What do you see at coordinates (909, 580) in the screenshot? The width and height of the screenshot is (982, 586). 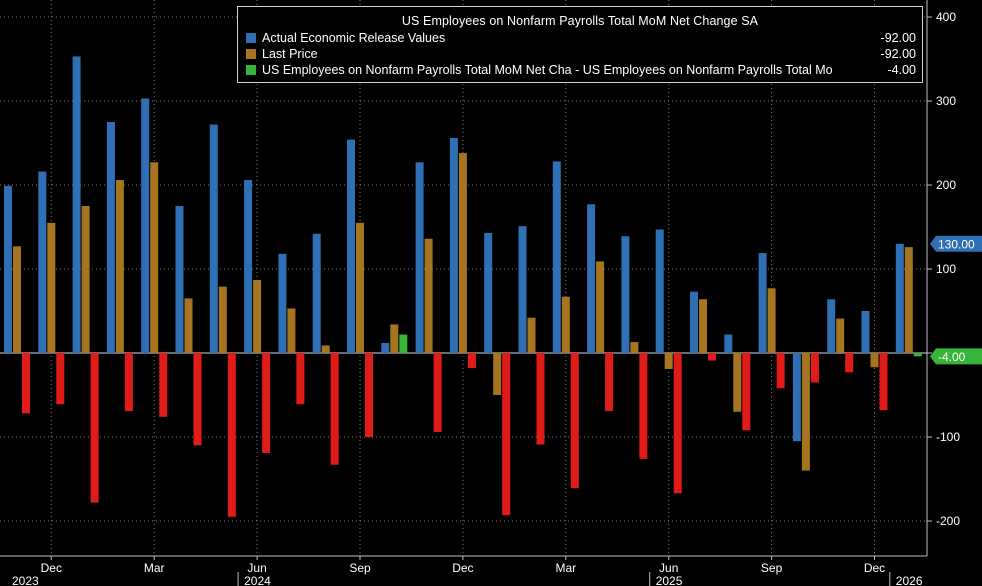 I see `x-year-label: 2026` at bounding box center [909, 580].